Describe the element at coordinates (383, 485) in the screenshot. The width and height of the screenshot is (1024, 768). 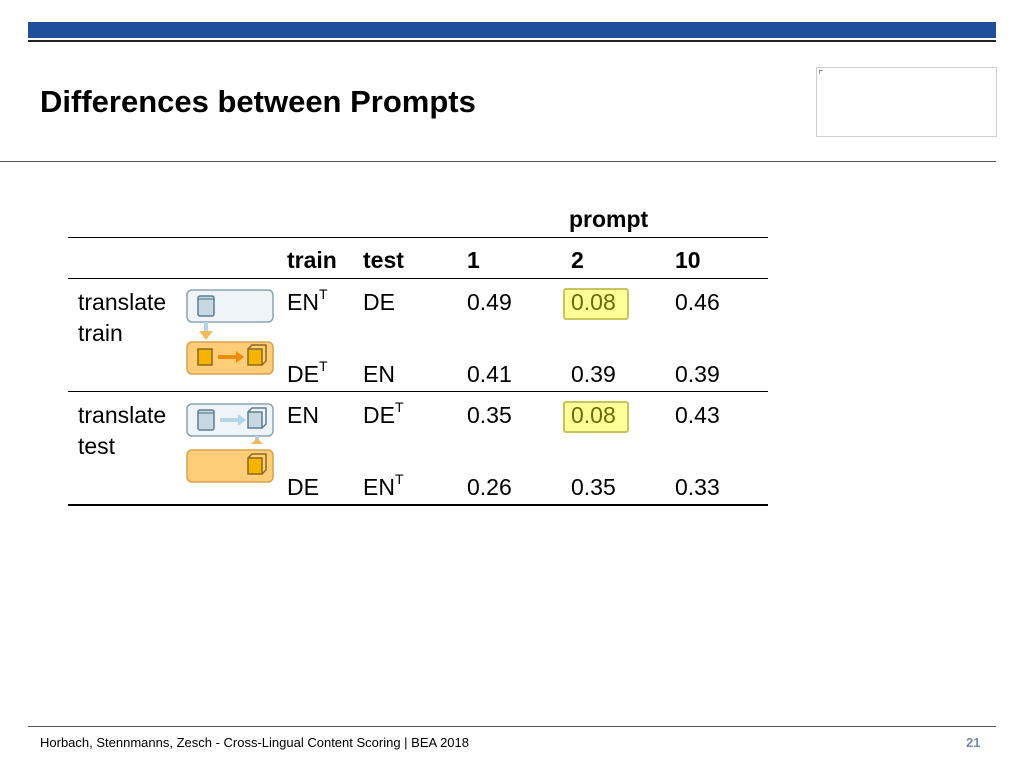
I see `cell-test: ENT` at that location.